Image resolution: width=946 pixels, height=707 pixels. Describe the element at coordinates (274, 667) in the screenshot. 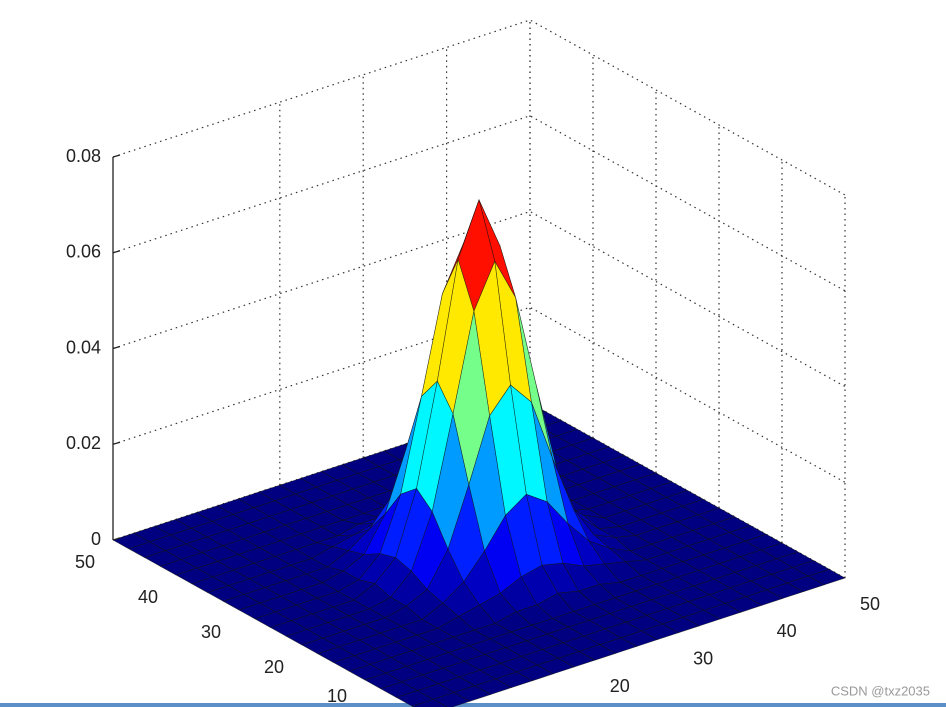

I see `y-tick-label: 20` at that location.